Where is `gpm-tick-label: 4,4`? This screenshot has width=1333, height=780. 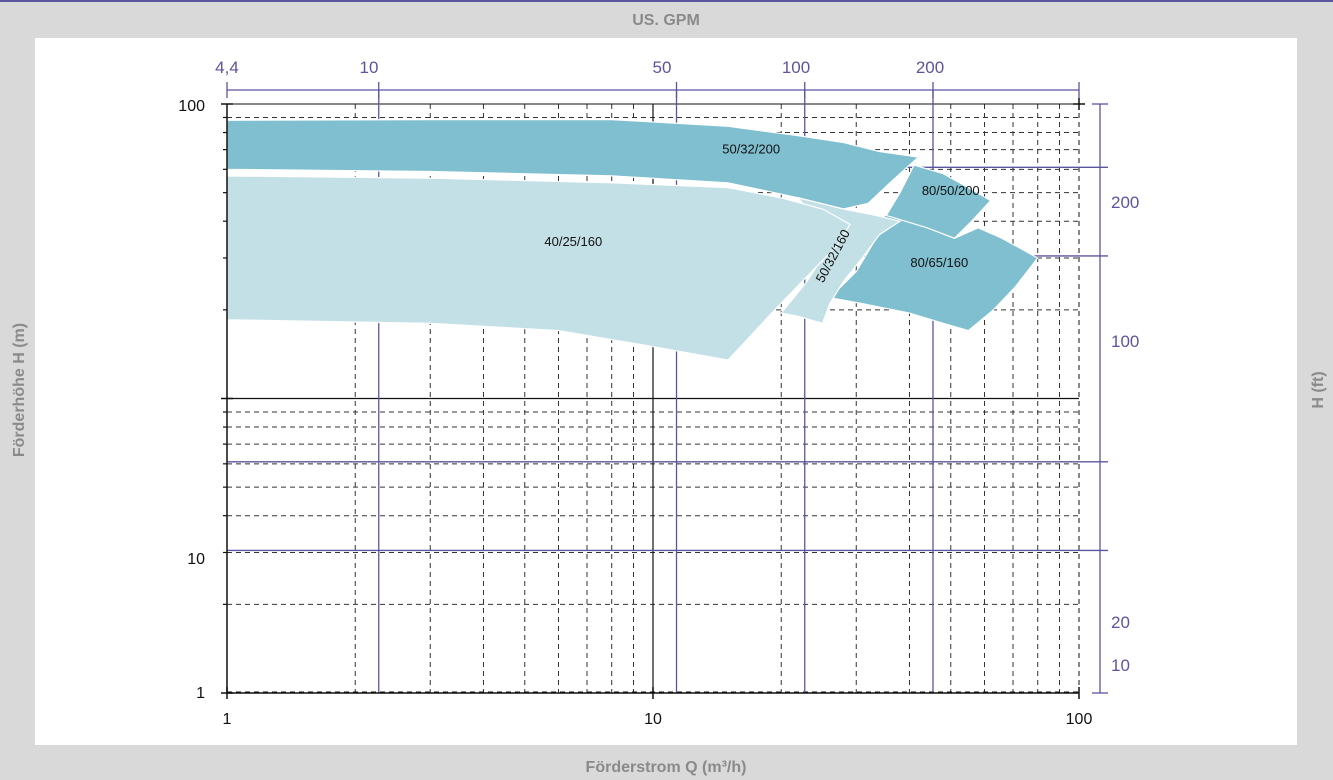 gpm-tick-label: 4,4 is located at coordinates (227, 67).